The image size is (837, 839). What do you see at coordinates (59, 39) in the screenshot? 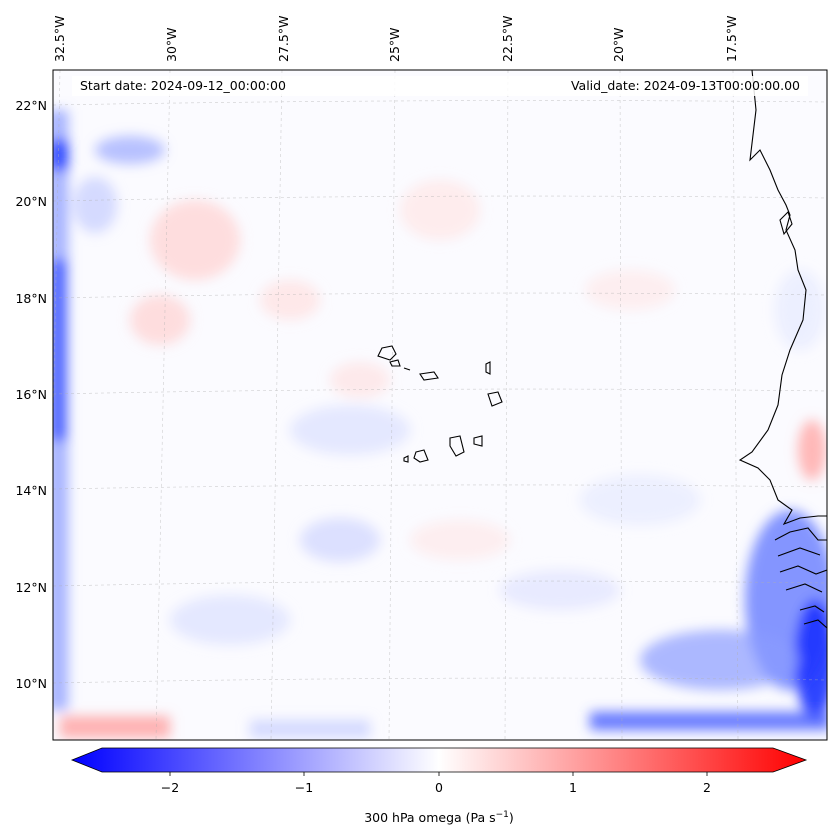
I see `lon-label-32-5w: 32.5°W` at bounding box center [59, 39].